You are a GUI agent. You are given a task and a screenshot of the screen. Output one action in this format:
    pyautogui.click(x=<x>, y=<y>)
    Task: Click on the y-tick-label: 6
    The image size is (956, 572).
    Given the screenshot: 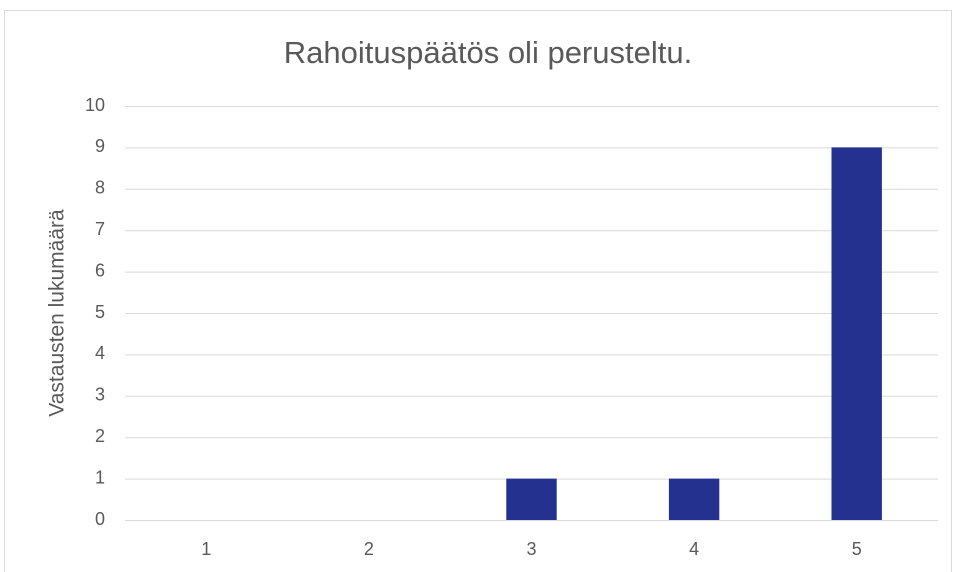 What is the action you would take?
    pyautogui.click(x=100, y=270)
    